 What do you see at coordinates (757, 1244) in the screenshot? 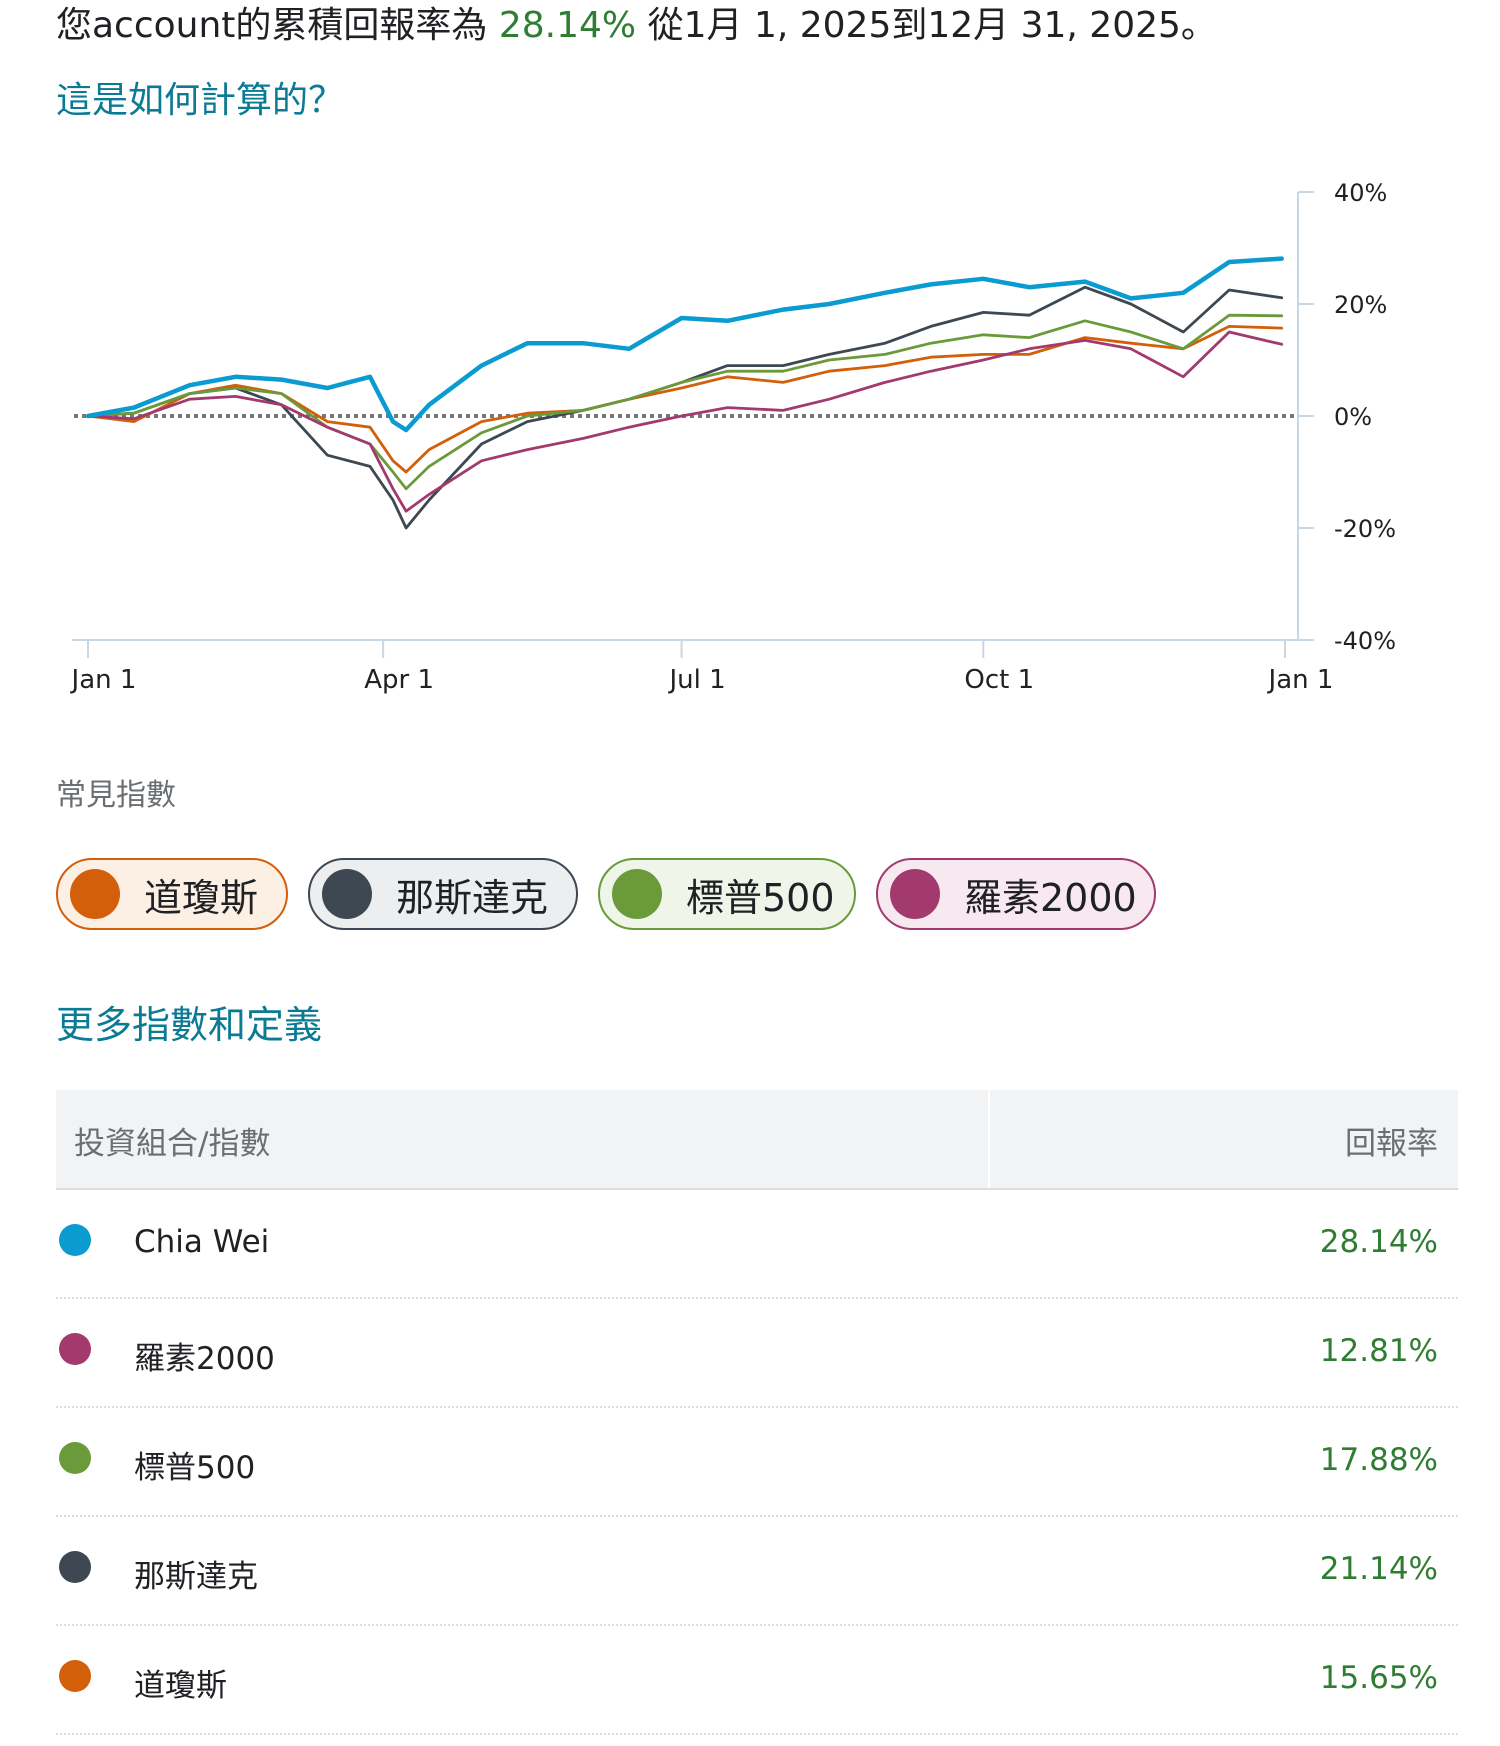
I see `table-row: Chia Wei 28.14%` at bounding box center [757, 1244].